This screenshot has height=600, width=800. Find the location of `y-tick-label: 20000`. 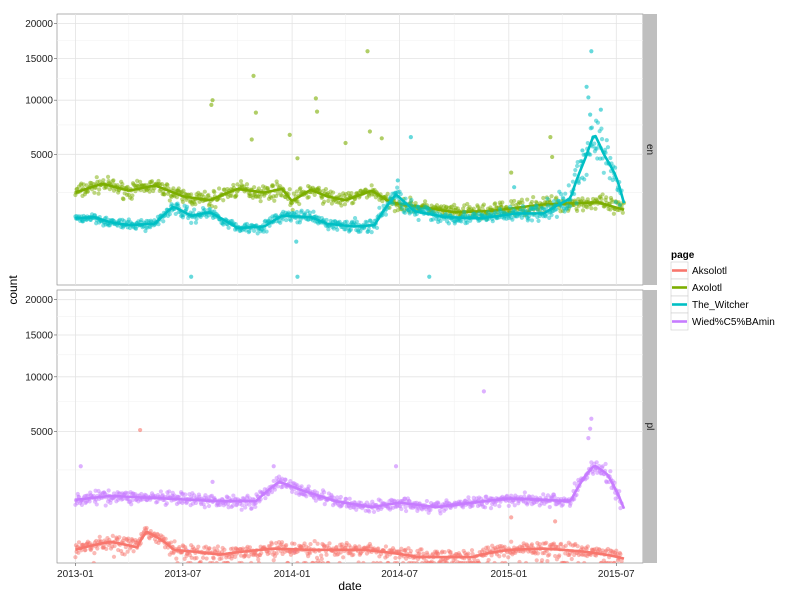

y-tick-label: 20000 is located at coordinates (39, 300).